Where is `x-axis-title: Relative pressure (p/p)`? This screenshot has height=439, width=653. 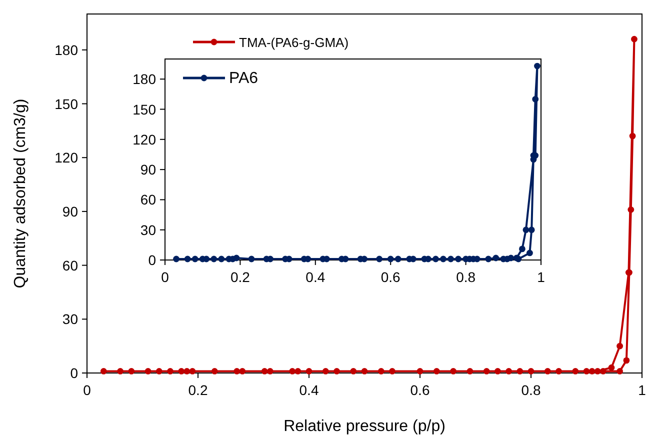
x-axis-title: Relative pressure (p/p) is located at coordinates (365, 426).